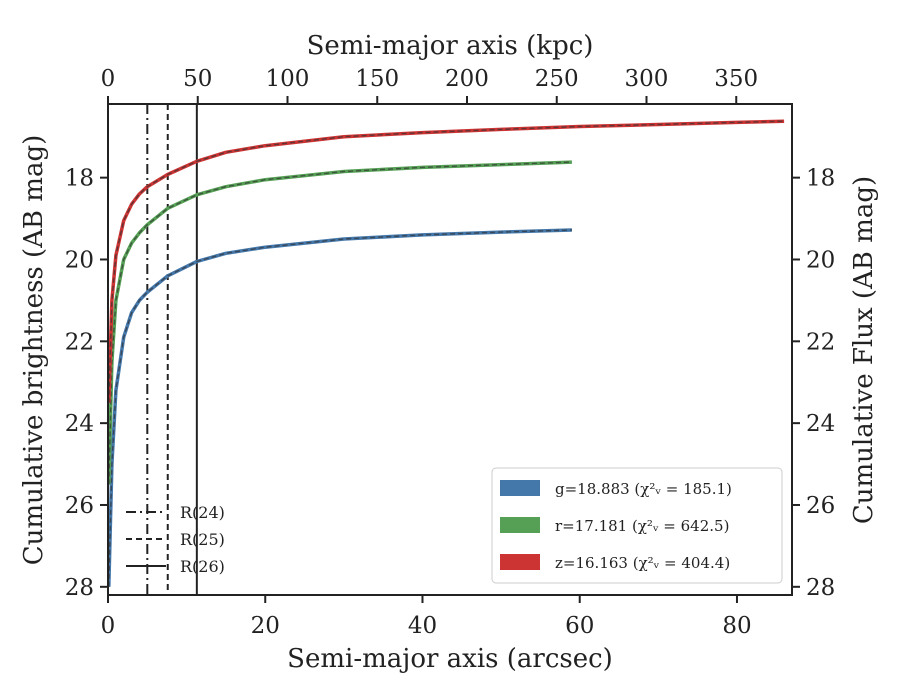  I want to click on y-tick-label-right: 24, so click(820, 424).